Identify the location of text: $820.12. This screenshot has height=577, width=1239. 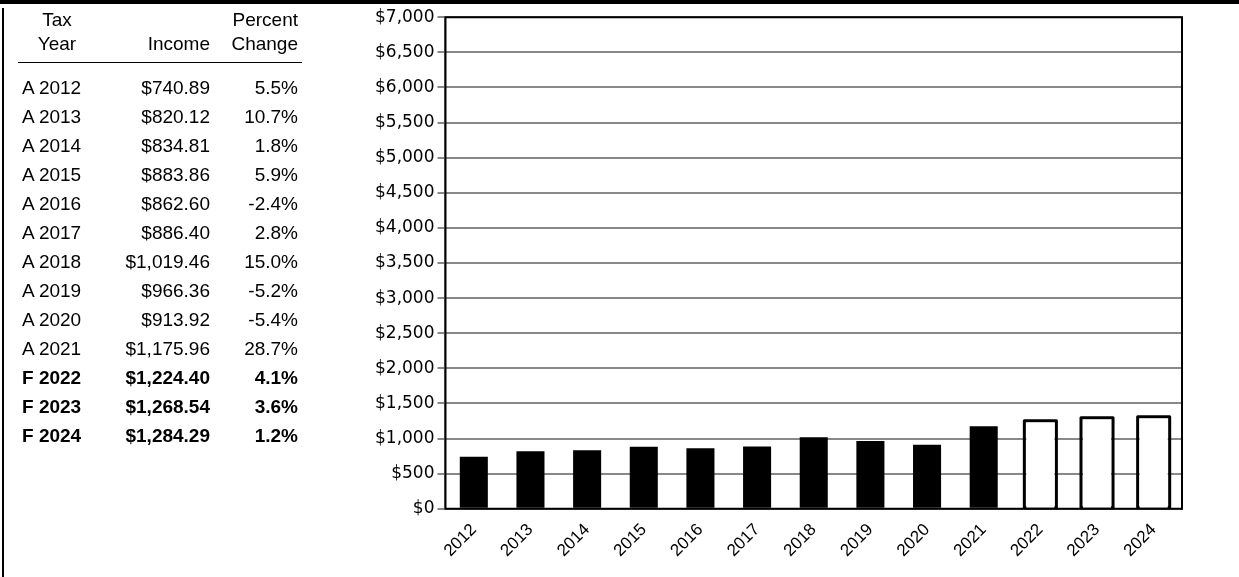
(175, 116).